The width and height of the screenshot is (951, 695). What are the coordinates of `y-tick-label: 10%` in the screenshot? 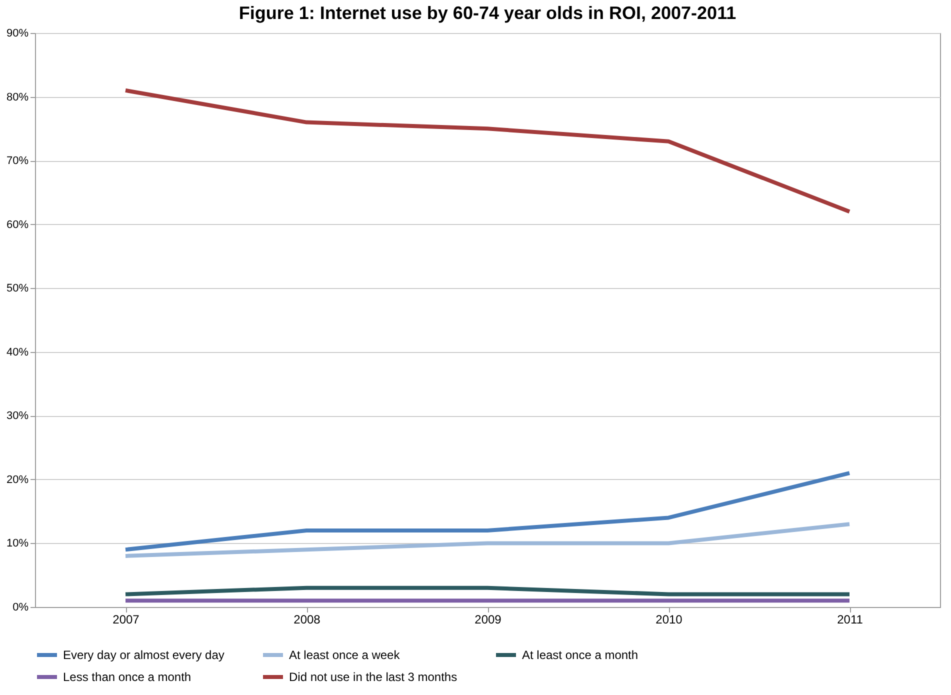 It's located at (17, 544).